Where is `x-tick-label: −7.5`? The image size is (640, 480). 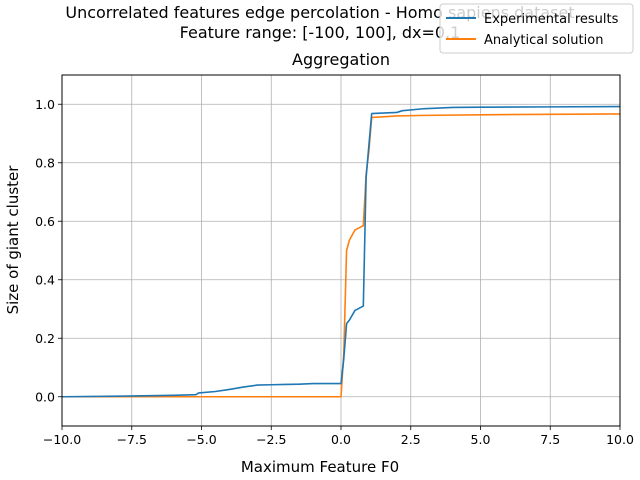
x-tick-label: −7.5 is located at coordinates (132, 439).